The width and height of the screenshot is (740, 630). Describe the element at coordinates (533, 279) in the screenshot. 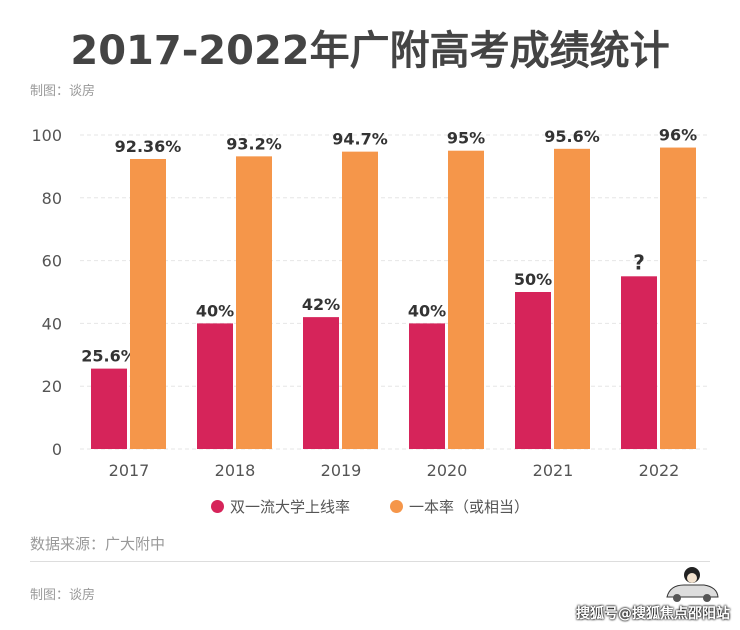

I see `data-label: 50%` at that location.